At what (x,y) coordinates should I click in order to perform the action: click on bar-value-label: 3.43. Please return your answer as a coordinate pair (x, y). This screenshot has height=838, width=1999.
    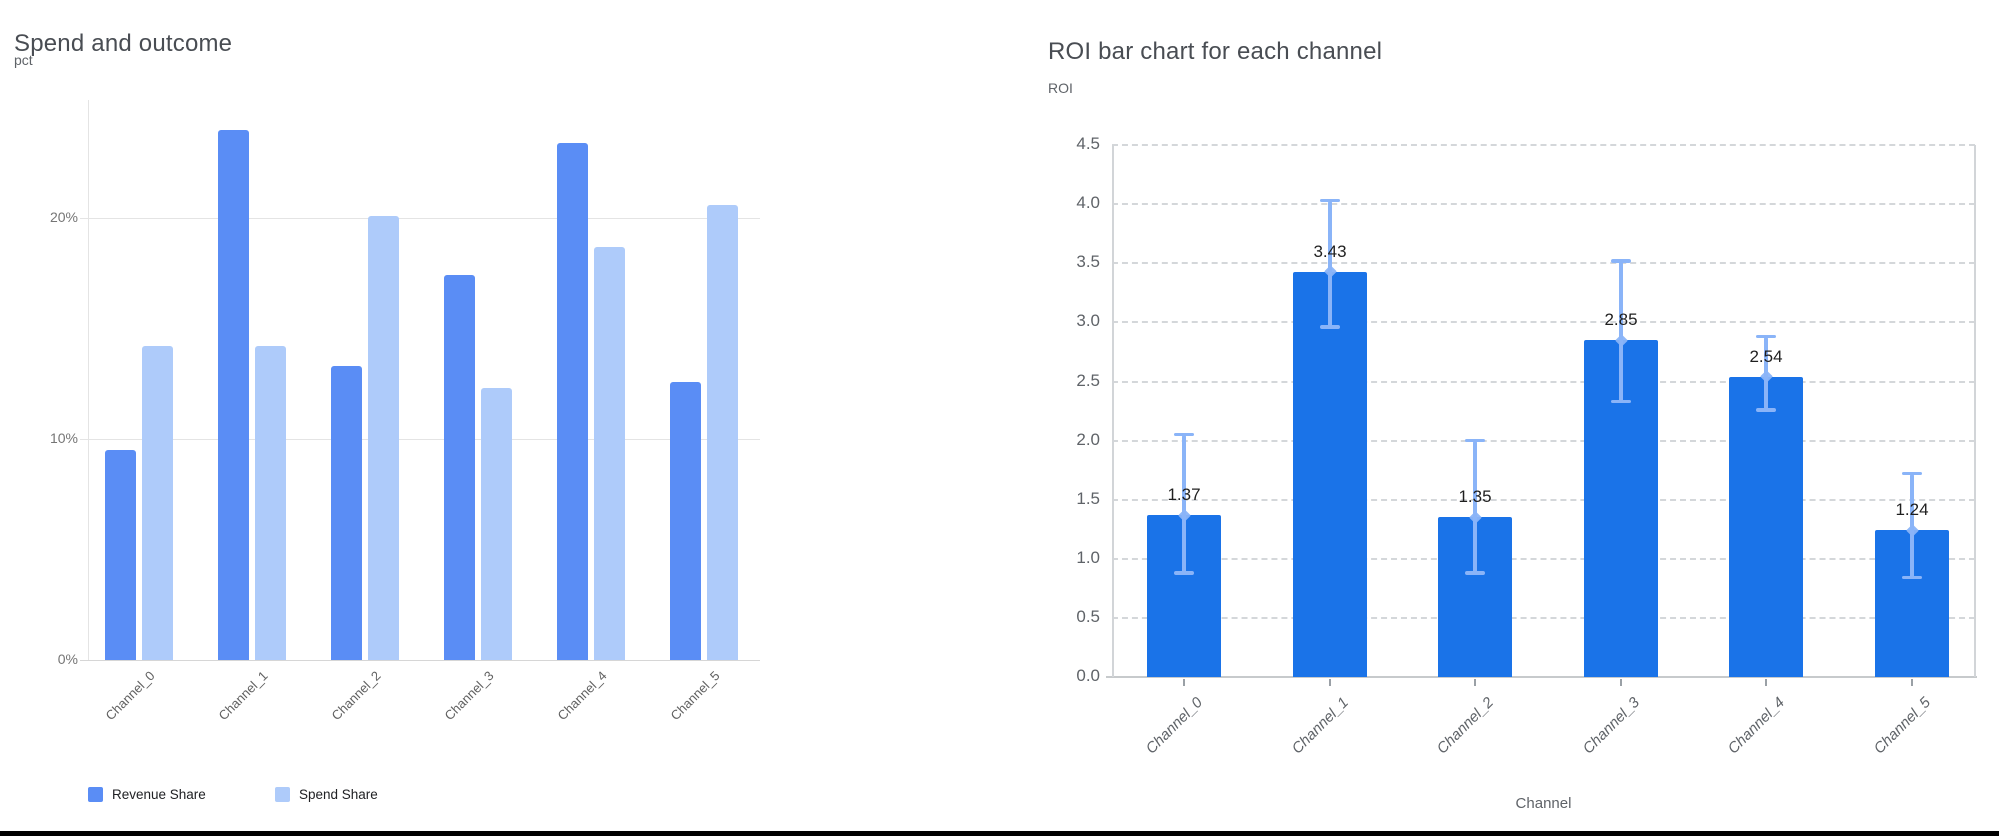
    Looking at the image, I should click on (1330, 251).